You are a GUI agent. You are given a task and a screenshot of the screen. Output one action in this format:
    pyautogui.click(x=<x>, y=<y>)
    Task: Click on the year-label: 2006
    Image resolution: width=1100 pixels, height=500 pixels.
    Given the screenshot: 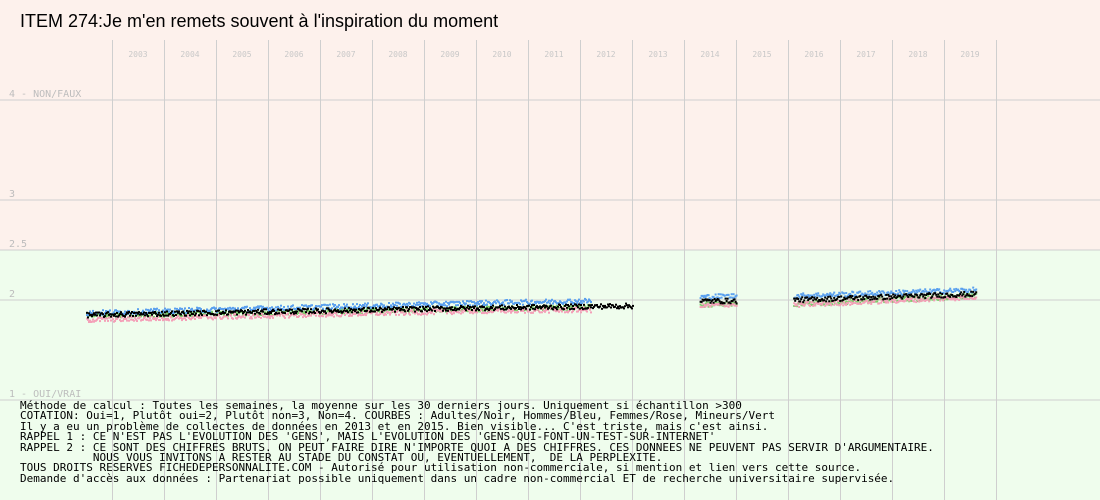 What is the action you would take?
    pyautogui.click(x=293, y=54)
    